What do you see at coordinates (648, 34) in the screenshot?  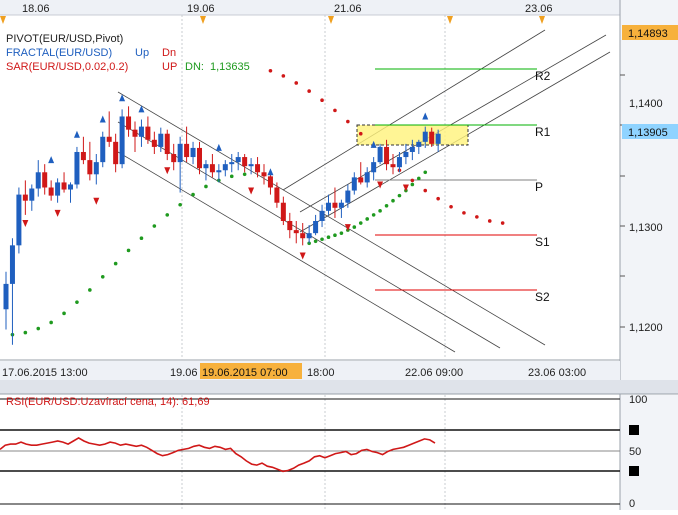 I see `high-price-badge-text: 1,14893` at bounding box center [648, 34].